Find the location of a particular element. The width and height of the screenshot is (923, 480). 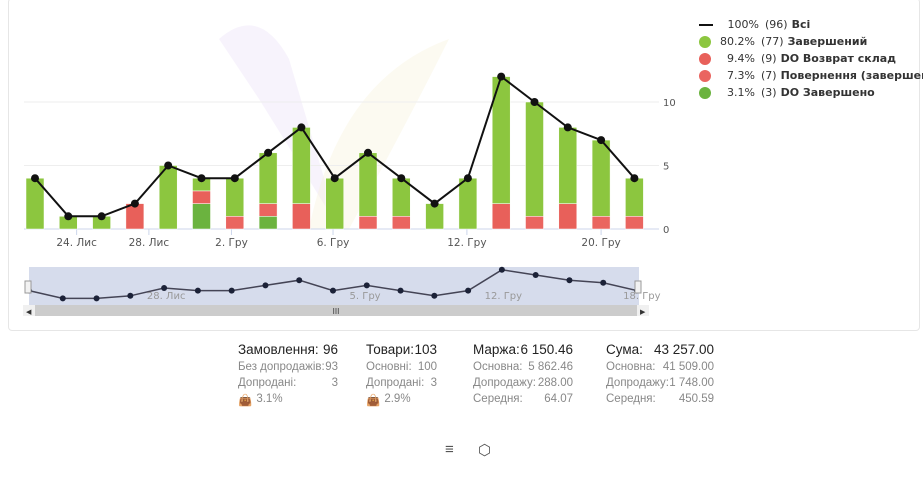

x-tick-label: 2. Гру is located at coordinates (231, 243).